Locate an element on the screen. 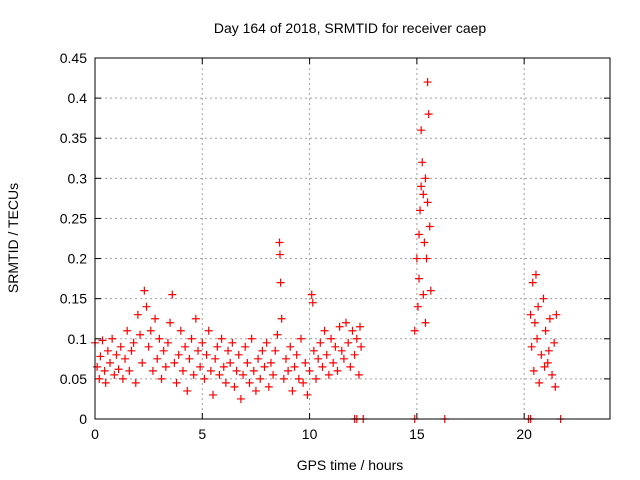 The height and width of the screenshot is (480, 640). y-tick-label: 0.35 is located at coordinates (73, 138).